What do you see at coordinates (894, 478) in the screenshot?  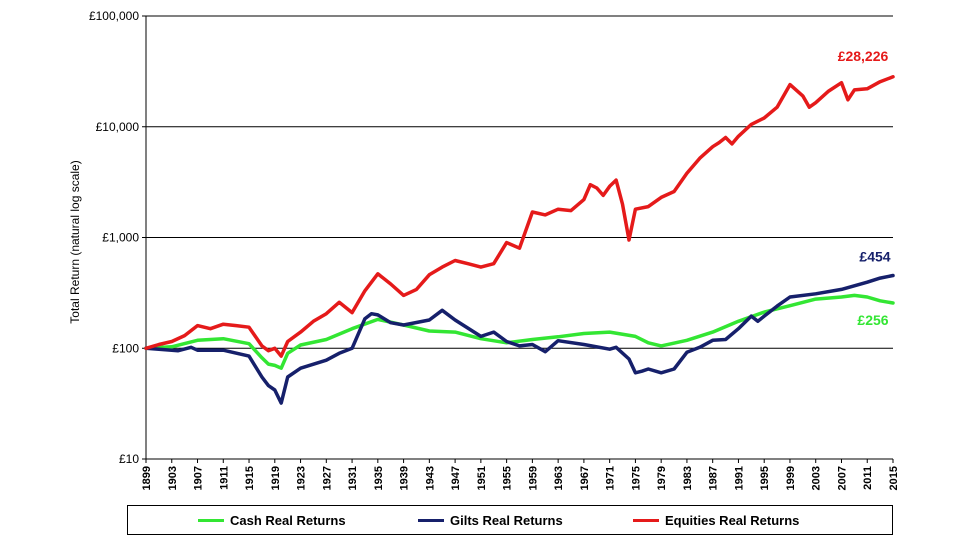 I see `x-tick-label: 2015` at bounding box center [894, 478].